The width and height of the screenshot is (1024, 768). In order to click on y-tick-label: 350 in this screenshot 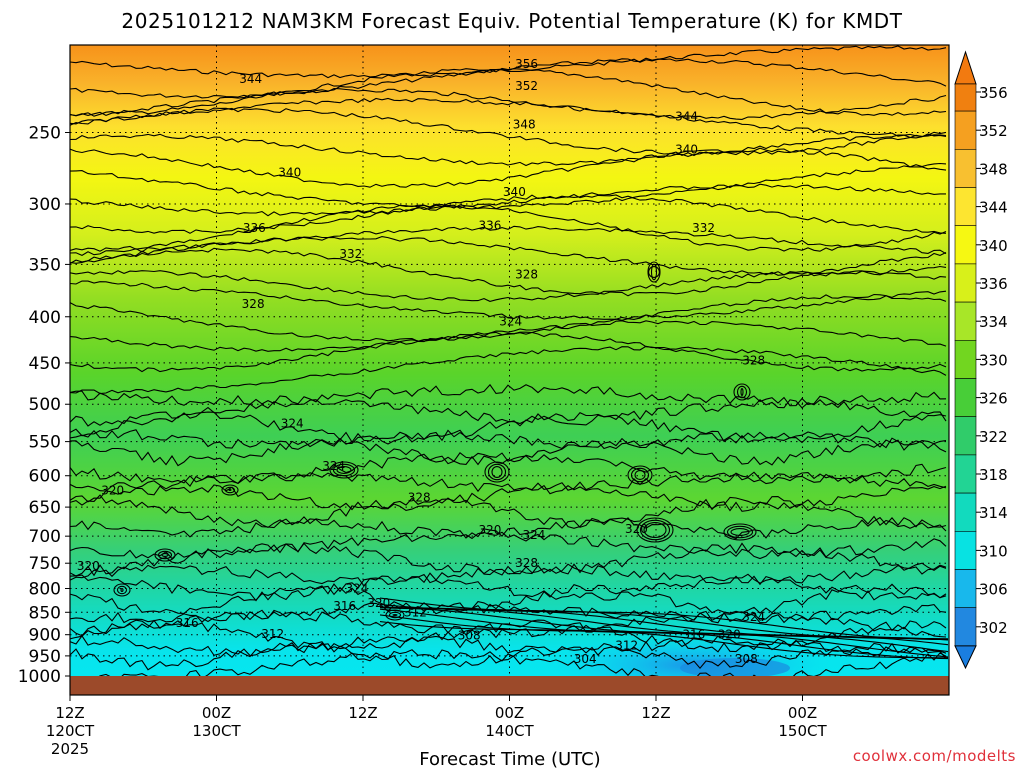, I will do `click(45, 265)`.